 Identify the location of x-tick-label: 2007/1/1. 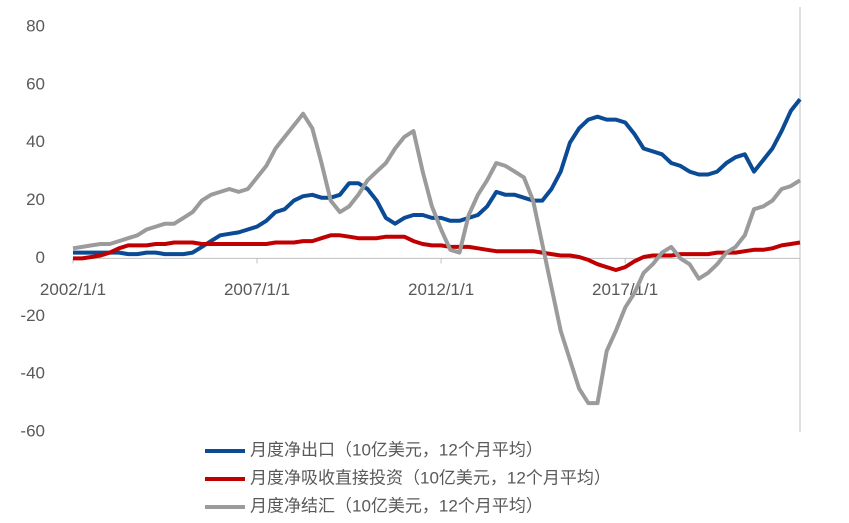
(257, 289).